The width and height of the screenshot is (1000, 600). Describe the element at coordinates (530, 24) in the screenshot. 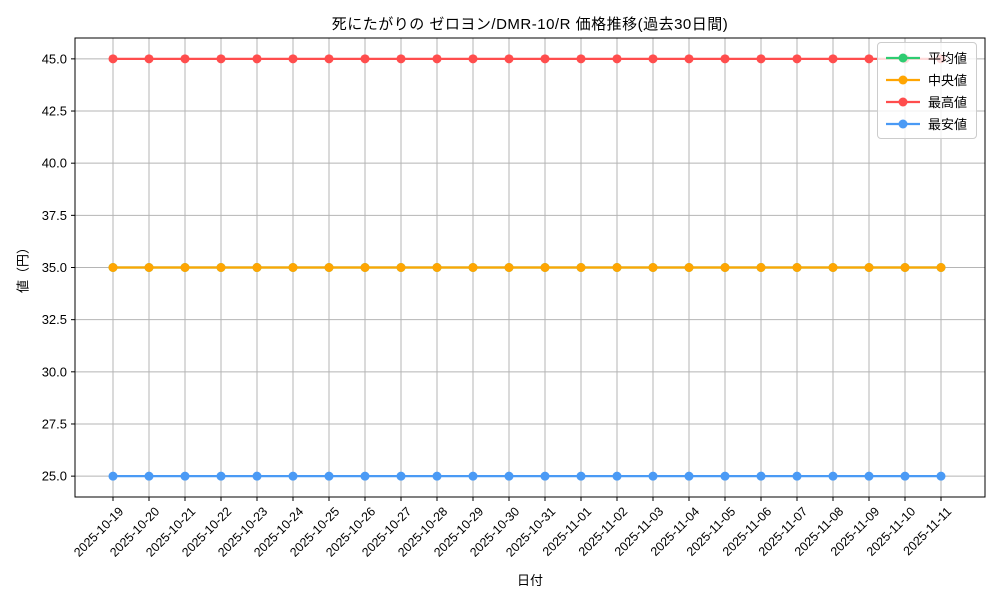

I see `chart-title: 死にたがりの ゼロヨン/DMR-10/R 価格推移(過去30日間)` at that location.